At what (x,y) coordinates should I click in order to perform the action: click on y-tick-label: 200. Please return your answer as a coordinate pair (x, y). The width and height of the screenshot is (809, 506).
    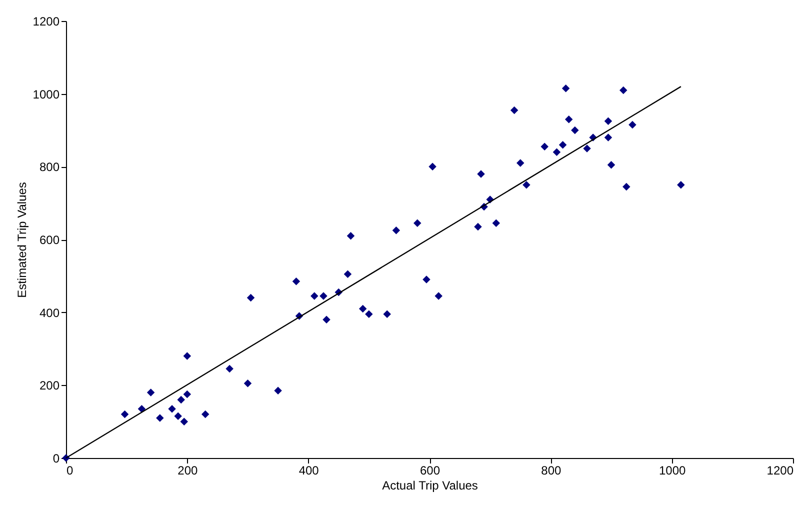
    Looking at the image, I should click on (49, 385).